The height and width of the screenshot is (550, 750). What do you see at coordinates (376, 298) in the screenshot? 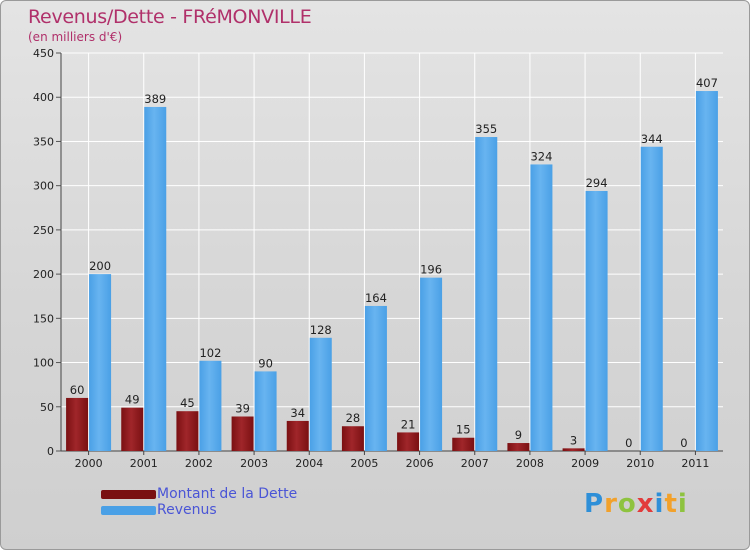
I see `revenue-value-label: 164` at bounding box center [376, 298].